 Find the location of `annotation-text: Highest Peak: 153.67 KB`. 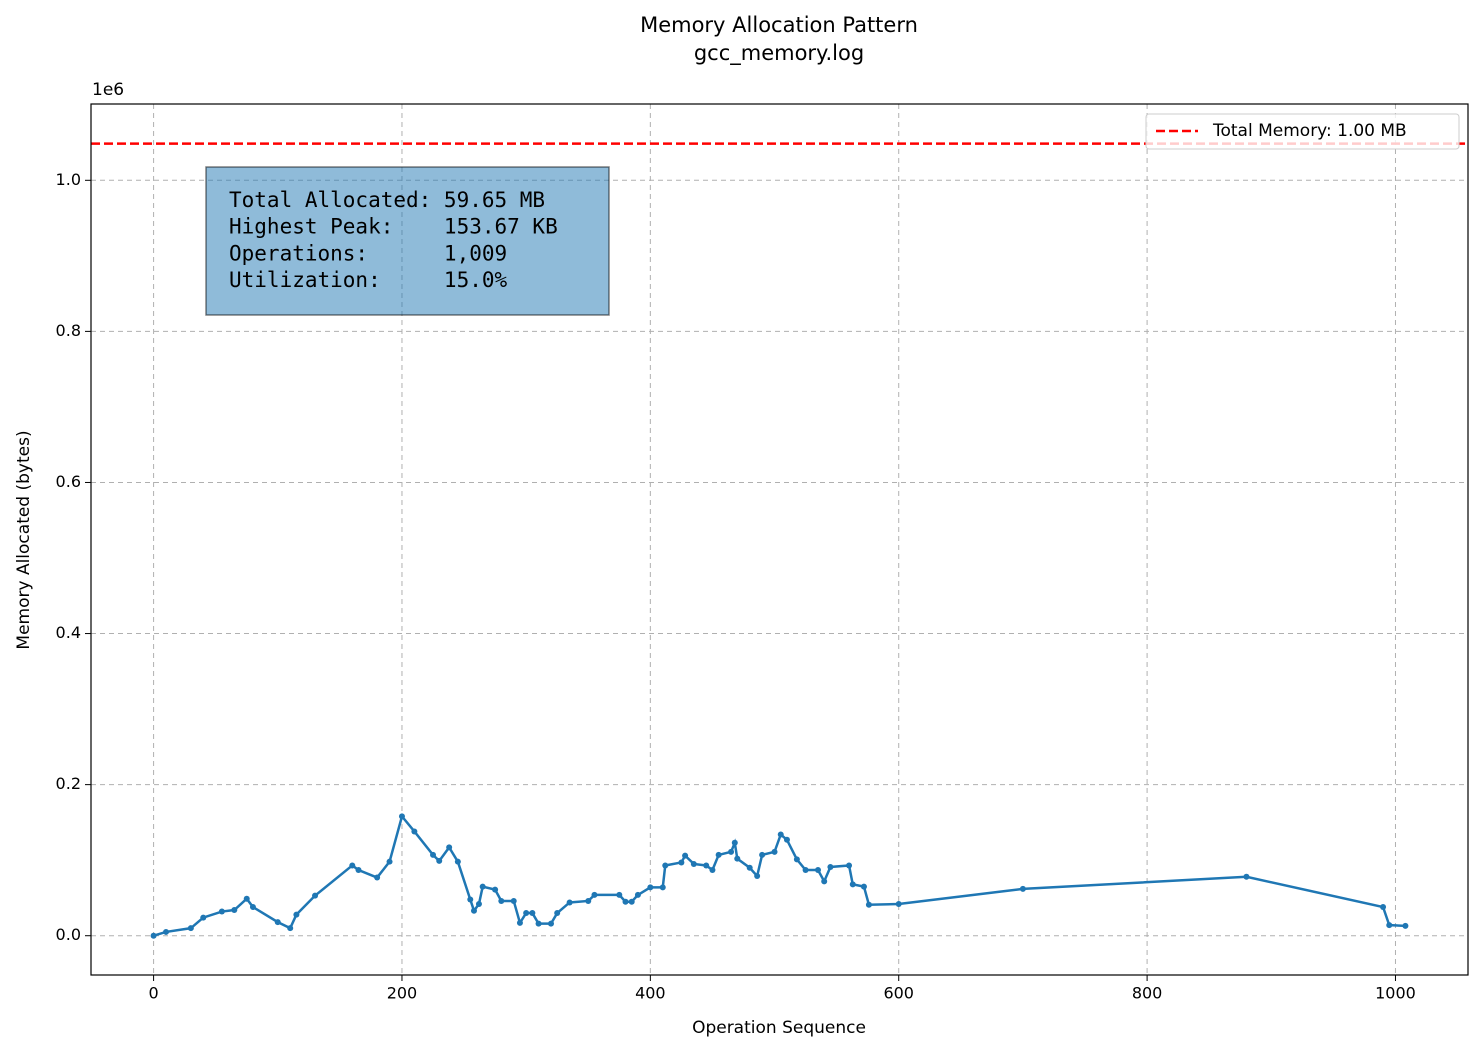

annotation-text: Highest Peak: 153.67 KB is located at coordinates (393, 227).